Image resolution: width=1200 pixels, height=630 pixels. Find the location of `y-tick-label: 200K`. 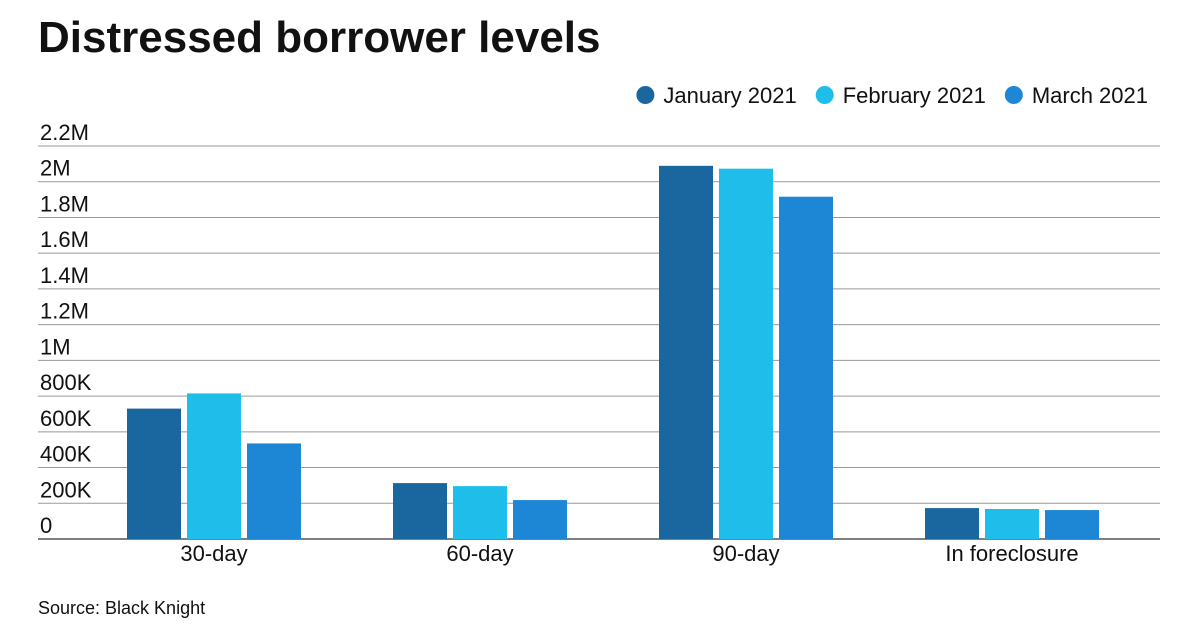

y-tick-label: 200K is located at coordinates (66, 489).